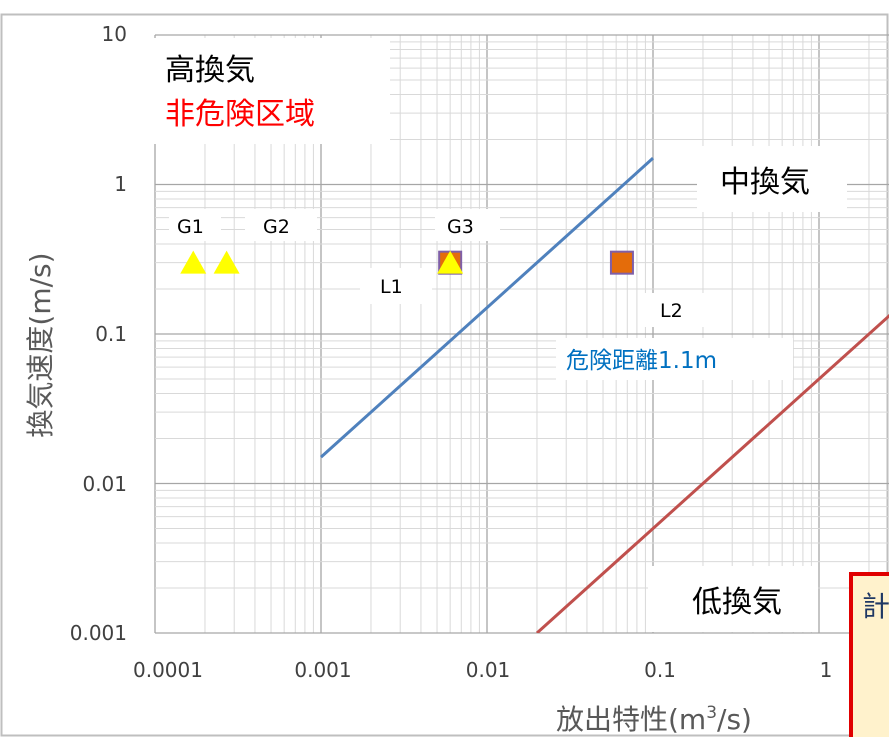  What do you see at coordinates (104, 484) in the screenshot?
I see `y-tick-label: 0.01` at bounding box center [104, 484].